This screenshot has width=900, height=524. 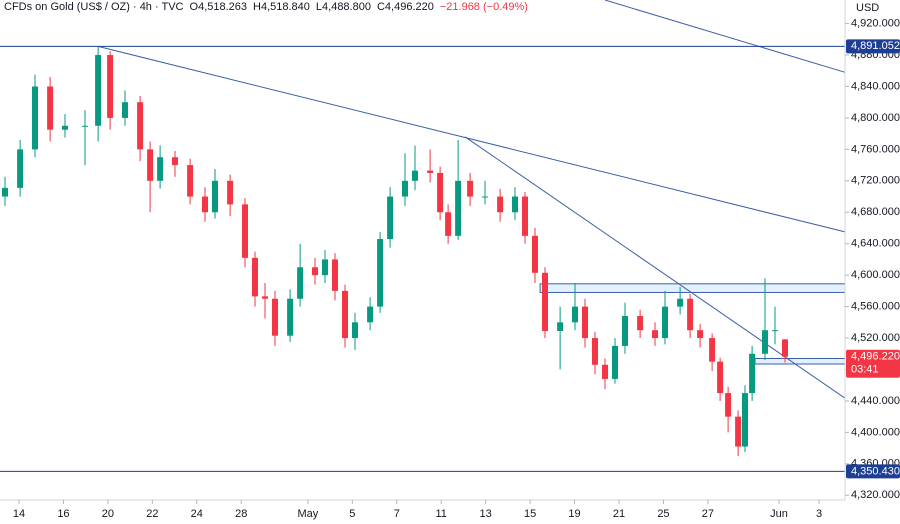 What do you see at coordinates (663, 514) in the screenshot?
I see `x-tick-label: 25` at bounding box center [663, 514].